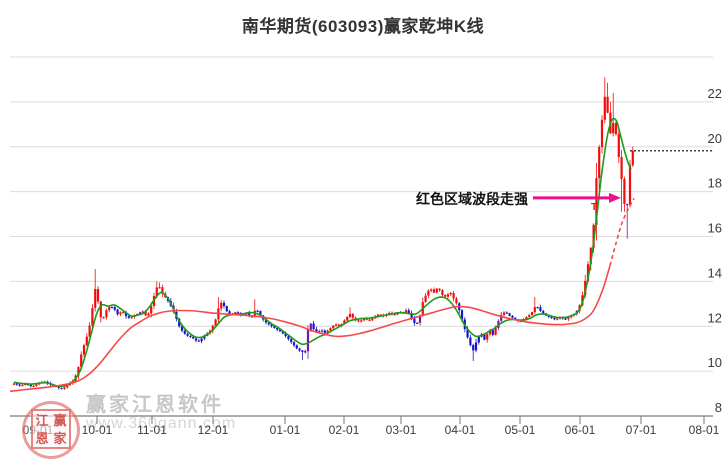  What do you see at coordinates (285, 430) in the screenshot?
I see `x-tick-label: 01-01` at bounding box center [285, 430].